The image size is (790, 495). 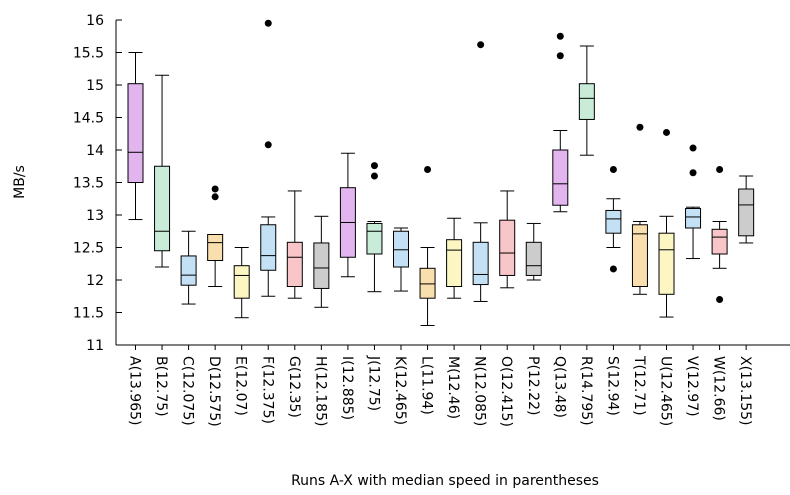 I want to click on box-f, so click(x=268, y=158).